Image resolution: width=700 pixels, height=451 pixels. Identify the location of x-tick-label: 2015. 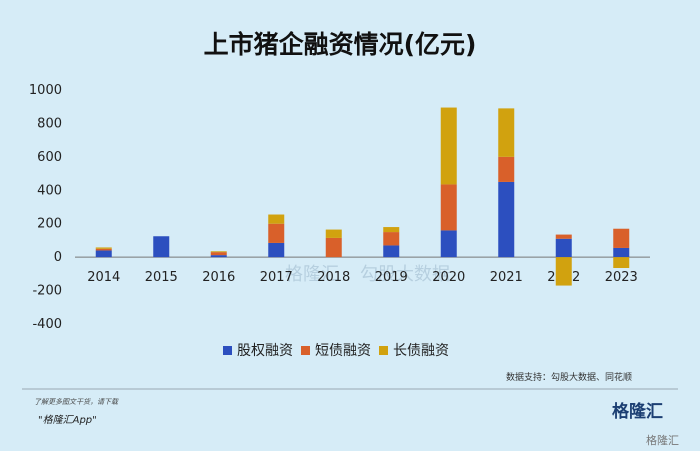
(161, 277).